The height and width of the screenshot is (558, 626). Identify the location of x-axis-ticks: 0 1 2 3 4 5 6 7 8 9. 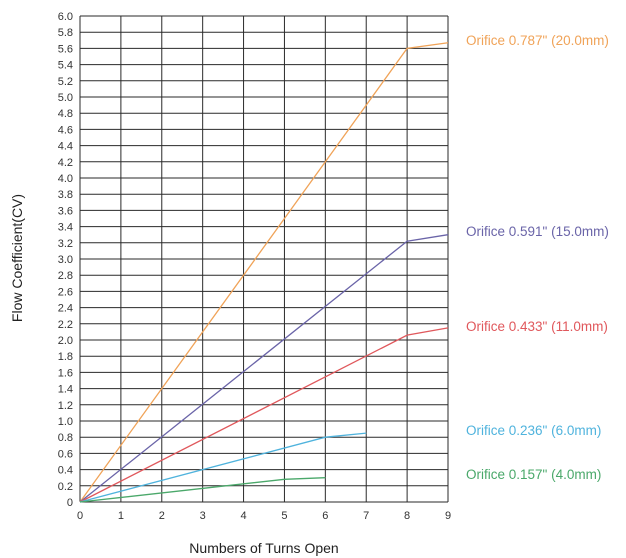
(264, 516).